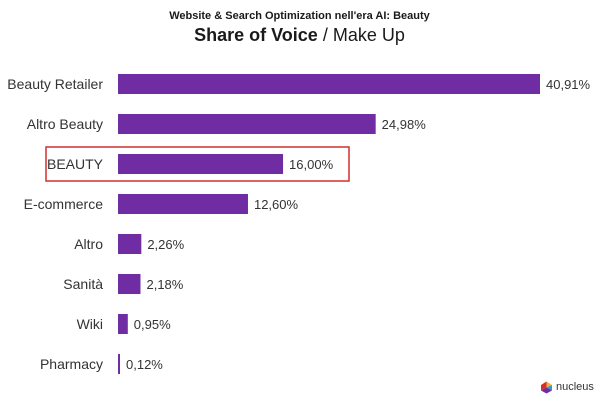 This screenshot has width=599, height=400. Describe the element at coordinates (164, 284) in the screenshot. I see `value-label: 2,18%` at that location.